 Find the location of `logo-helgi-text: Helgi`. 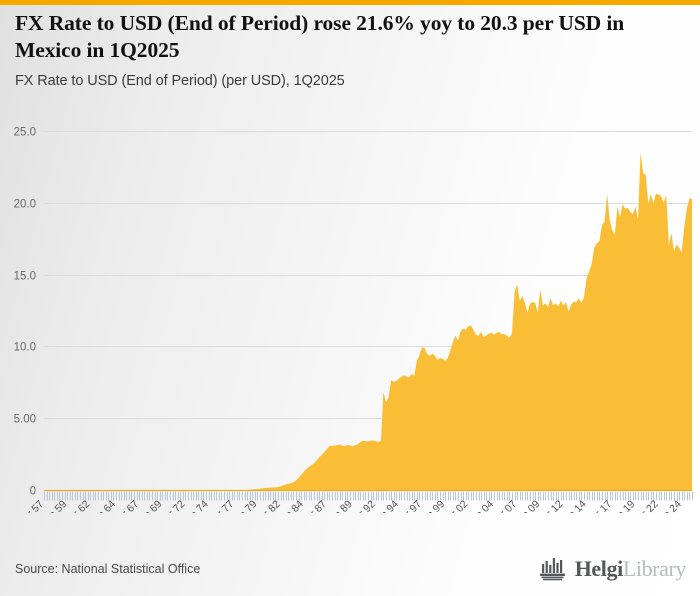

logo-helgi-text: Helgi is located at coordinates (599, 568).